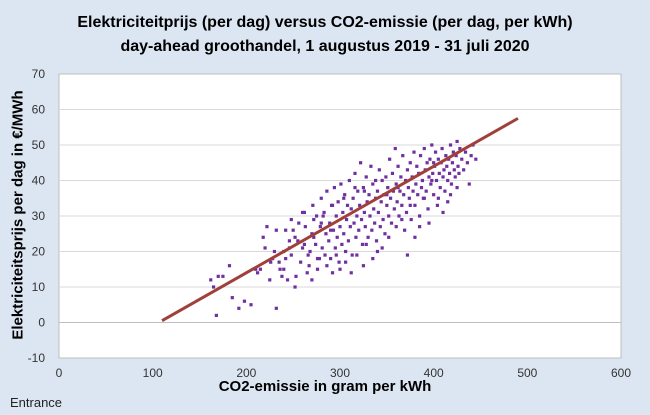 Image resolution: width=650 pixels, height=415 pixels. I want to click on x-axis-label: CO2-emissie in gram per kWh, so click(325, 386).